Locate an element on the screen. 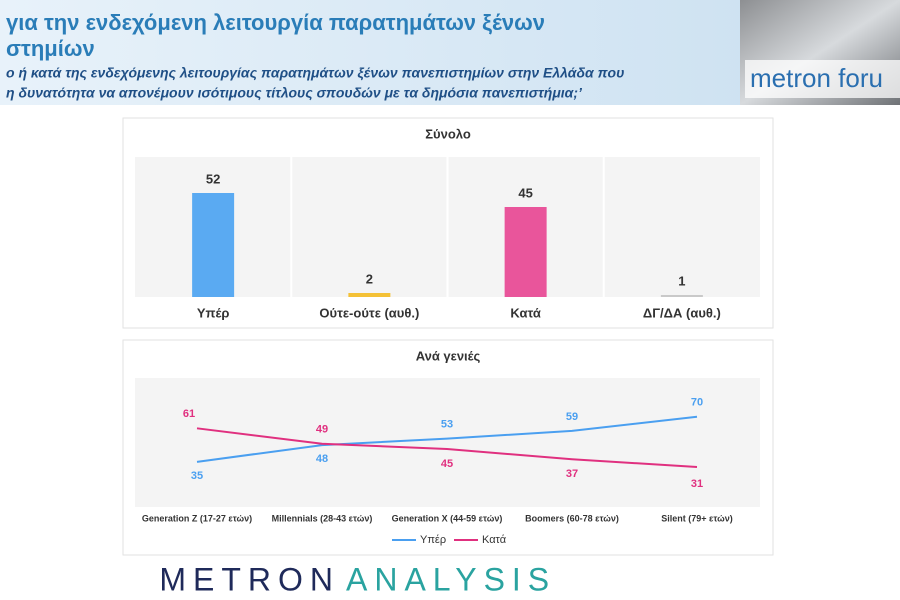 Image resolution: width=900 pixels, height=600 pixels. data-label: 1 is located at coordinates (681, 280).